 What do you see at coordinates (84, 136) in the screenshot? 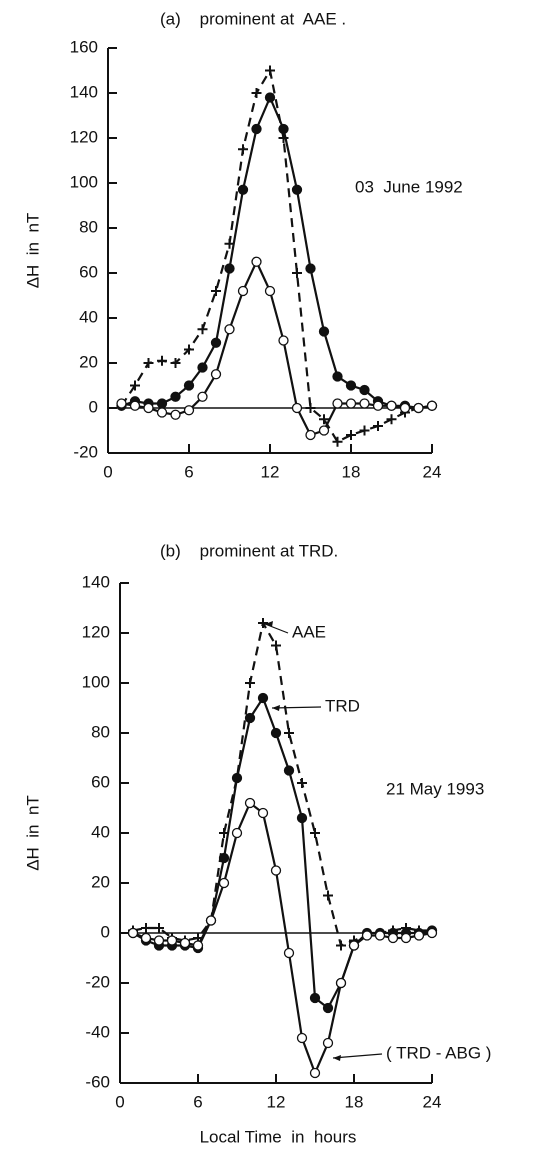
I see `y-tick-label: 120` at bounding box center [84, 136].